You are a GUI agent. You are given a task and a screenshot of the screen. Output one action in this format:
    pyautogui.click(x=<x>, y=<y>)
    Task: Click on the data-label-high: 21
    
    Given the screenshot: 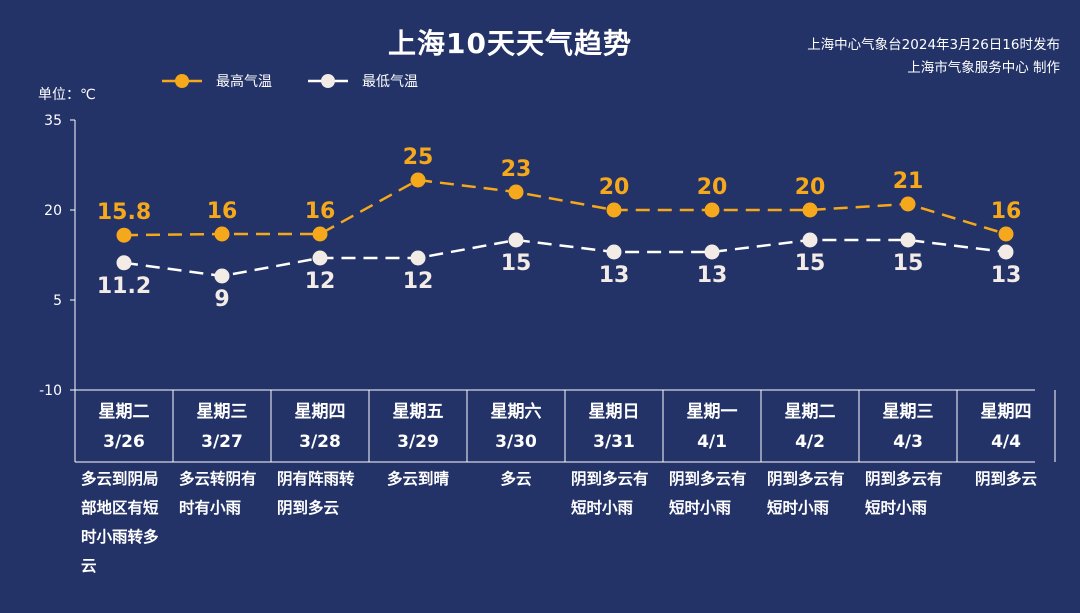 What is the action you would take?
    pyautogui.click(x=908, y=181)
    